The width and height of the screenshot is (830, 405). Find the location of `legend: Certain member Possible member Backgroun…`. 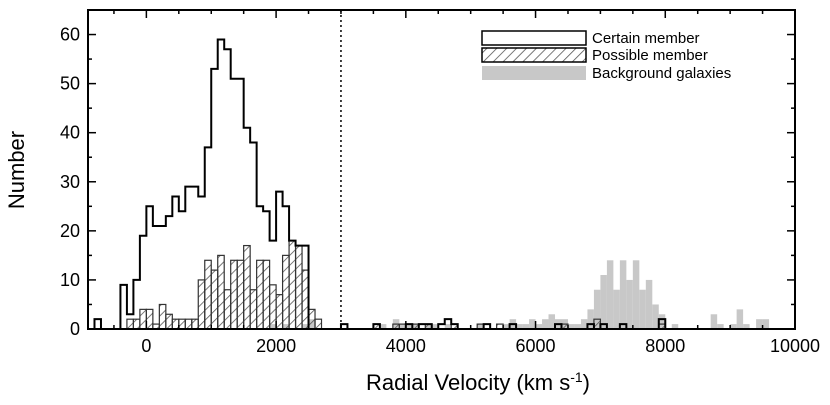

legend: Certain member Possible member Backgroun… is located at coordinates (606, 56).